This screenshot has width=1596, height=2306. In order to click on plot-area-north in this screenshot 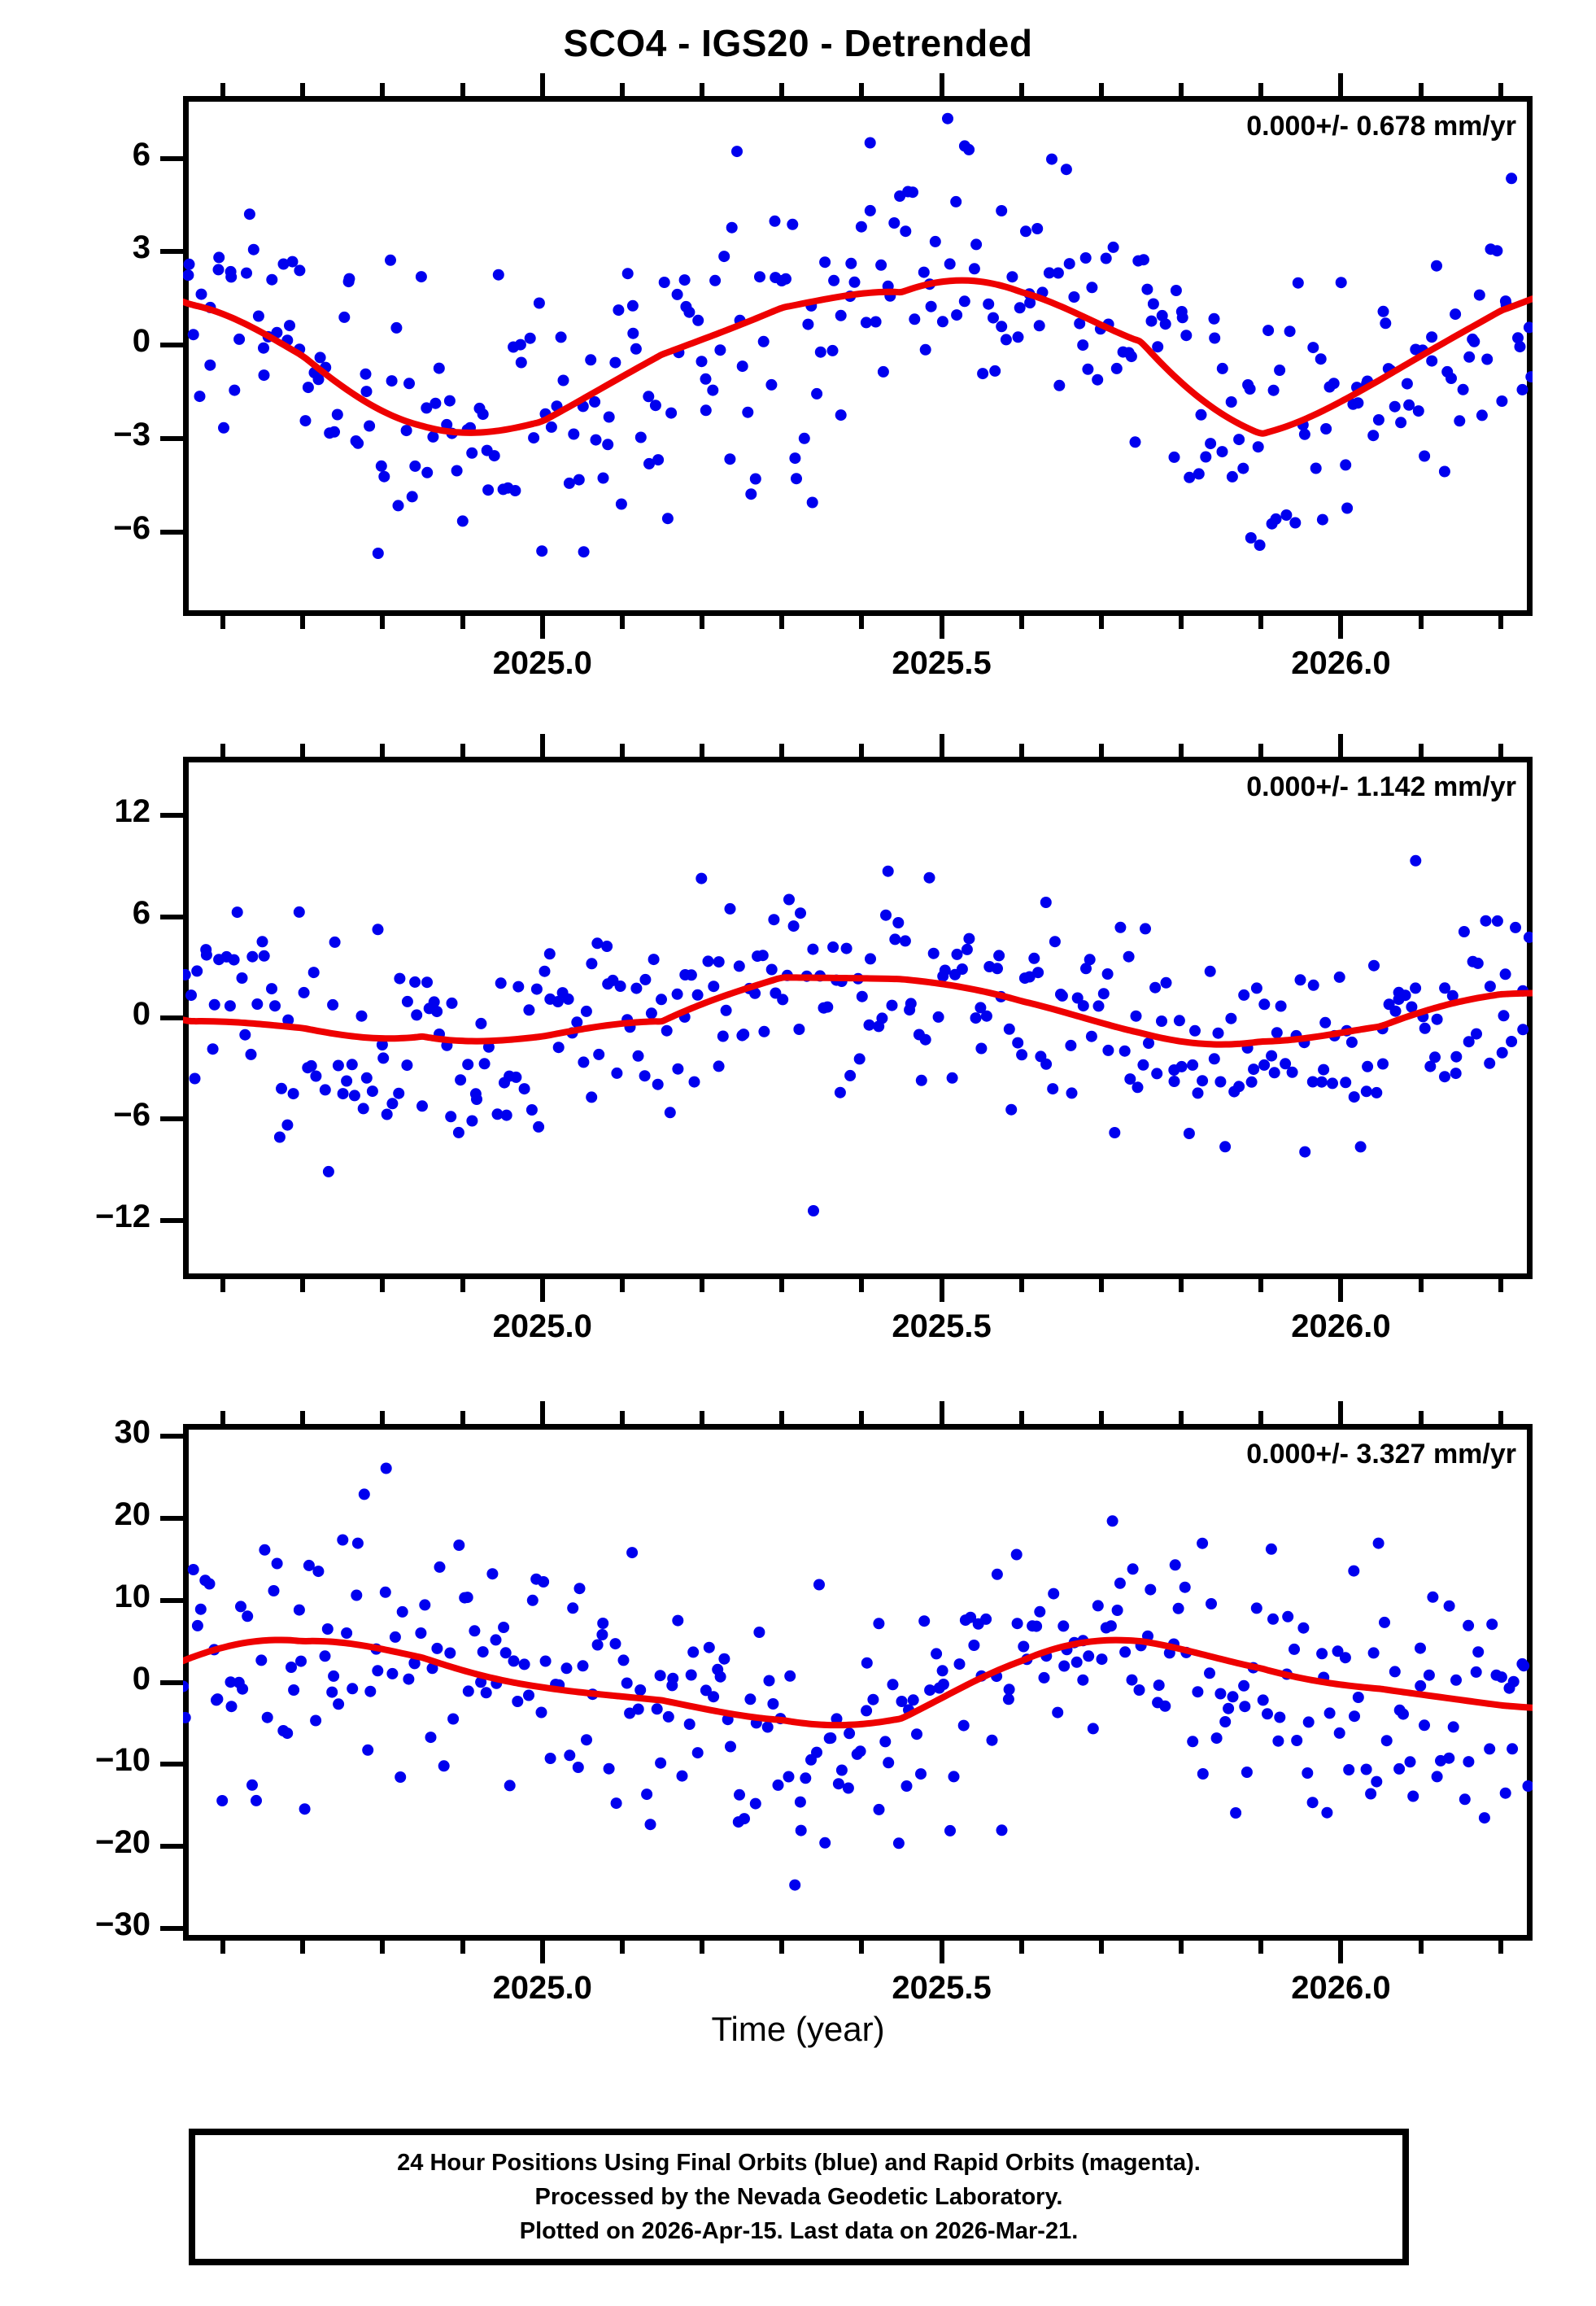, I will do `click(858, 1035)`.